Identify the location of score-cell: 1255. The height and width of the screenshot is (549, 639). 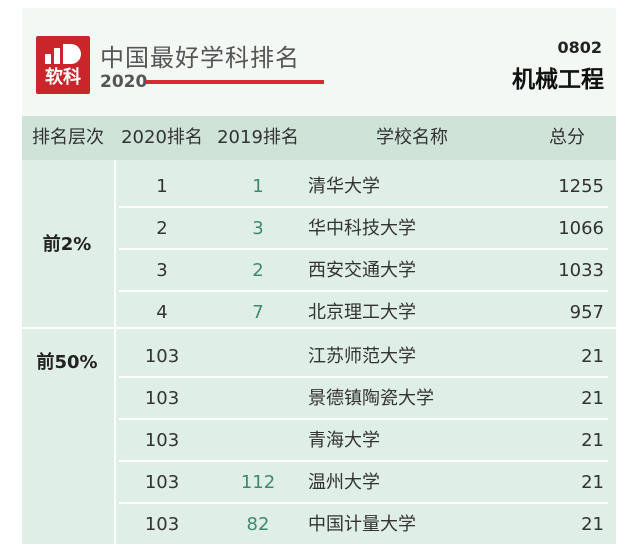
(581, 186).